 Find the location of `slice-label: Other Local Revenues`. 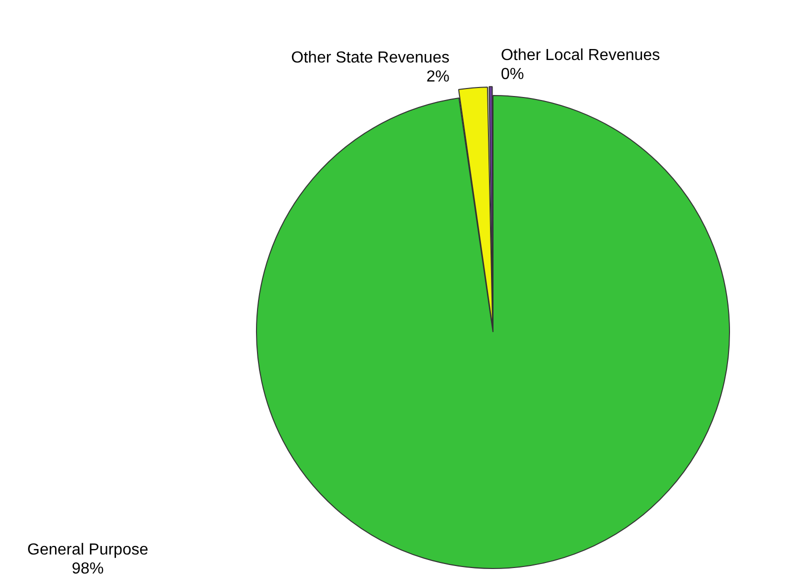

slice-label: Other Local Revenues is located at coordinates (580, 55).